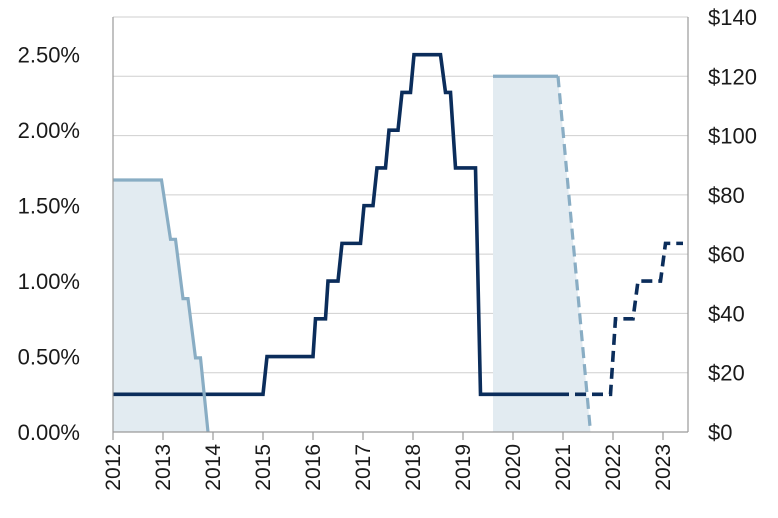 The image size is (778, 518). Describe the element at coordinates (574, 254) in the screenshot. I see `series-4-line` at that location.